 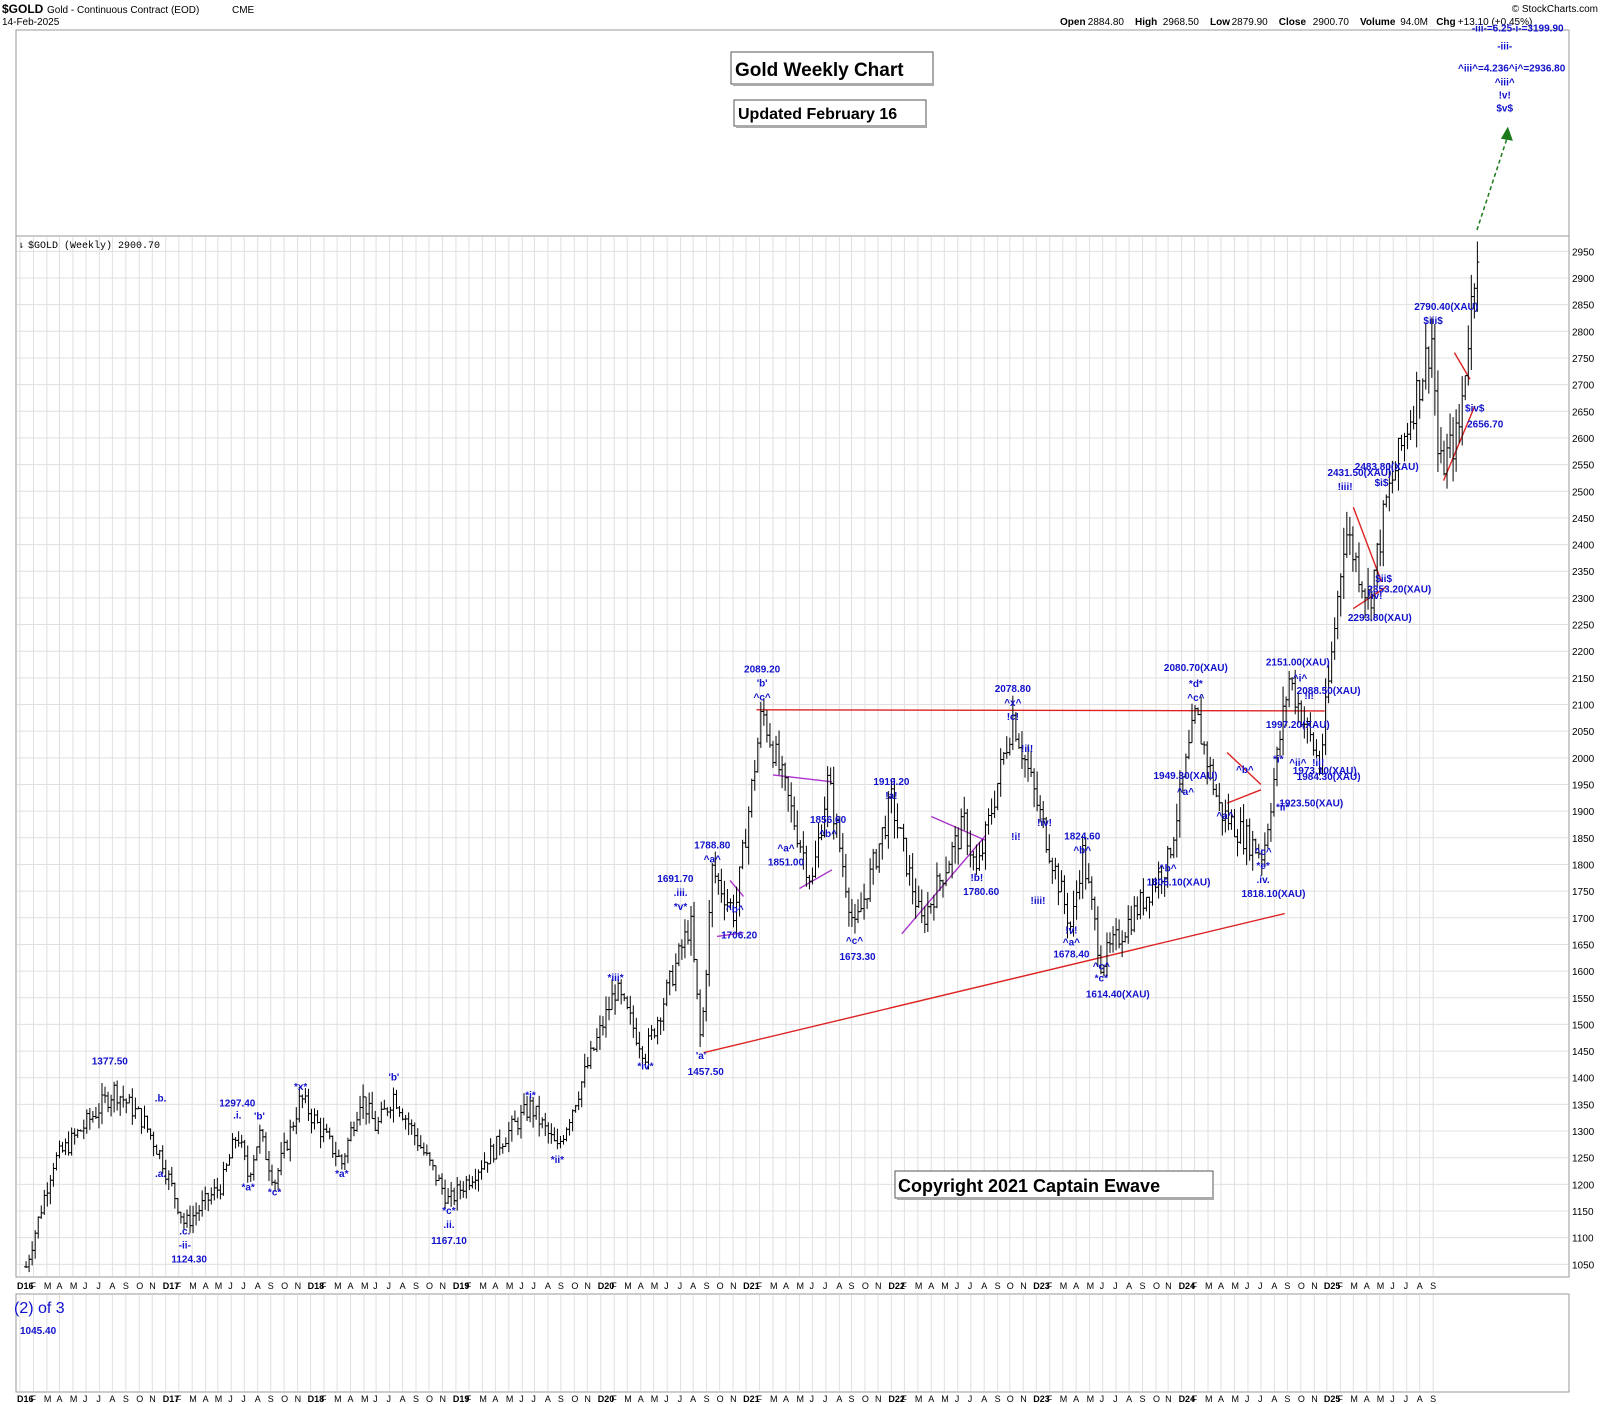 What do you see at coordinates (1583, 466) in the screenshot?
I see `y-tick-label: 2550` at bounding box center [1583, 466].